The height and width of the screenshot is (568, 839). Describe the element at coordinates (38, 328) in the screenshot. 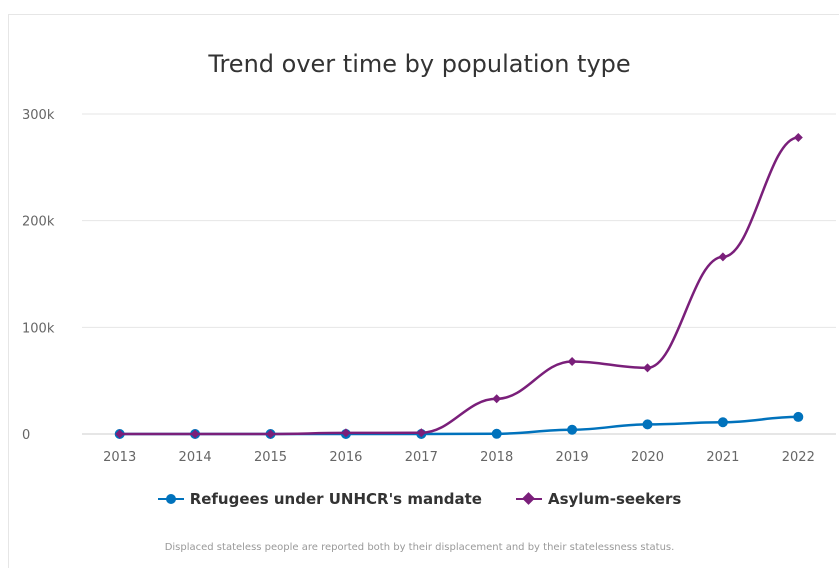

I see `y-tick-label: 100k` at that location.